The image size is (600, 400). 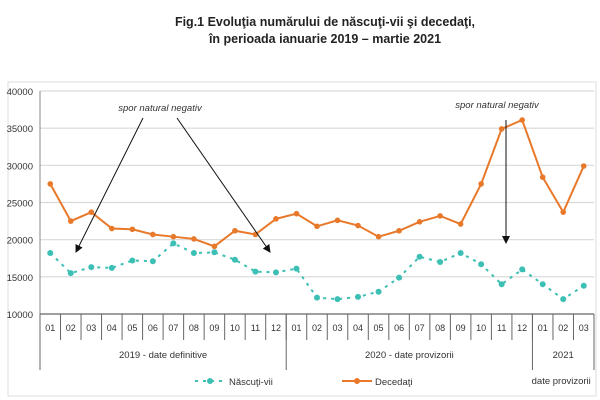 I want to click on title-line-2: în perioada ianuarie 2019 – martie 2021, so click(x=325, y=39).